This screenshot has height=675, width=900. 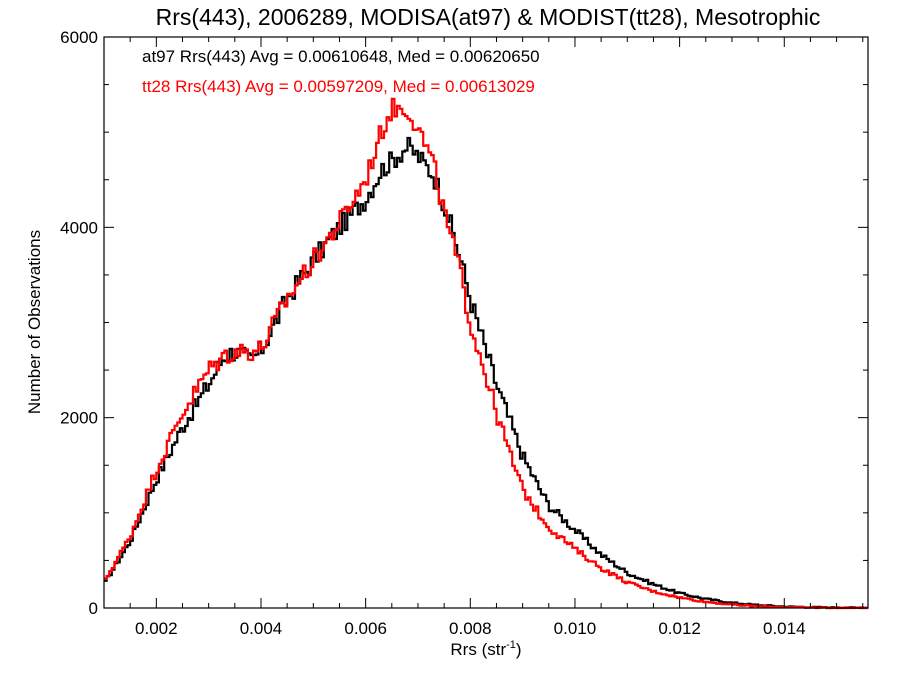 I want to click on y-axis-label: Number of Observations, so click(x=34, y=322).